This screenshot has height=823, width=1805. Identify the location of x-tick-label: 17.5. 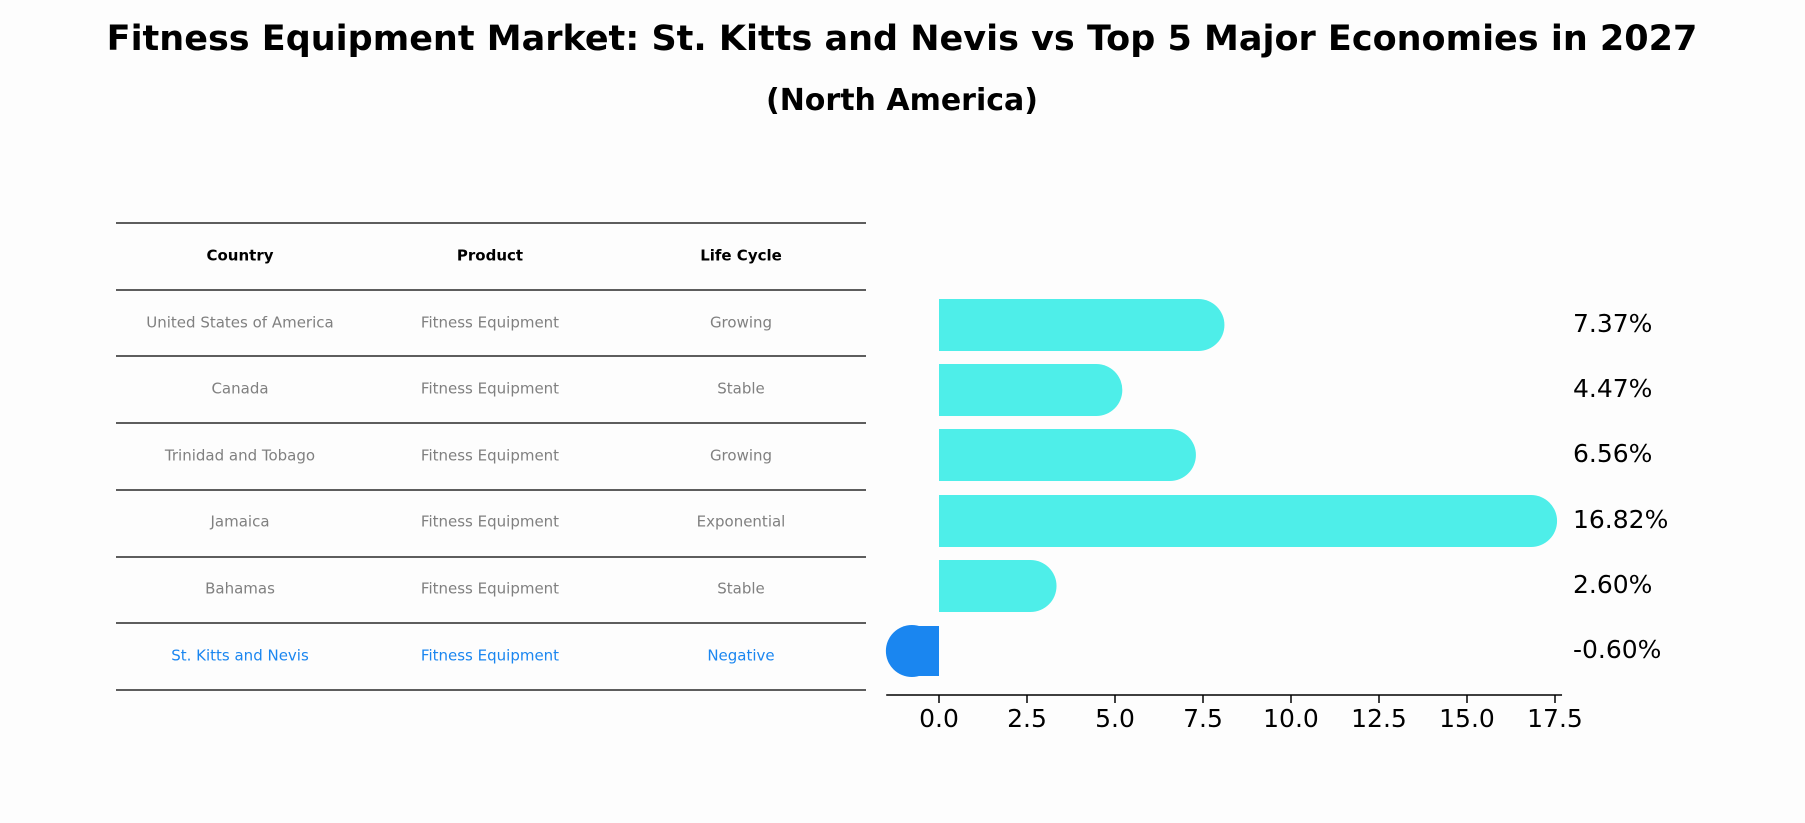
(1555, 718).